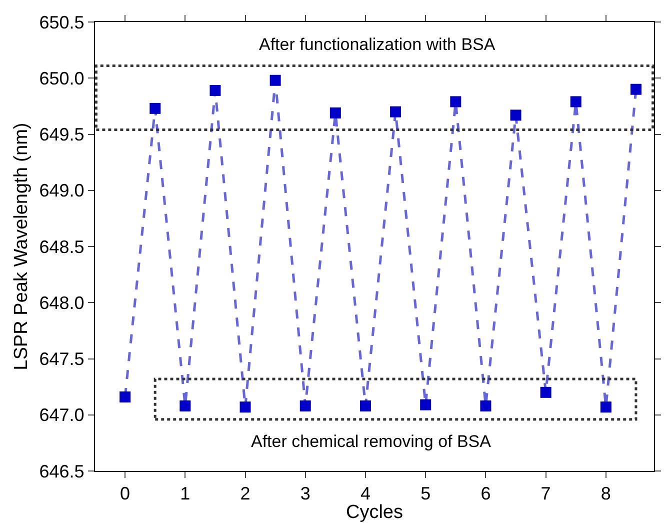 This screenshot has height=523, width=665. I want to click on annotation: After functionalization with BSA, so click(377, 44).